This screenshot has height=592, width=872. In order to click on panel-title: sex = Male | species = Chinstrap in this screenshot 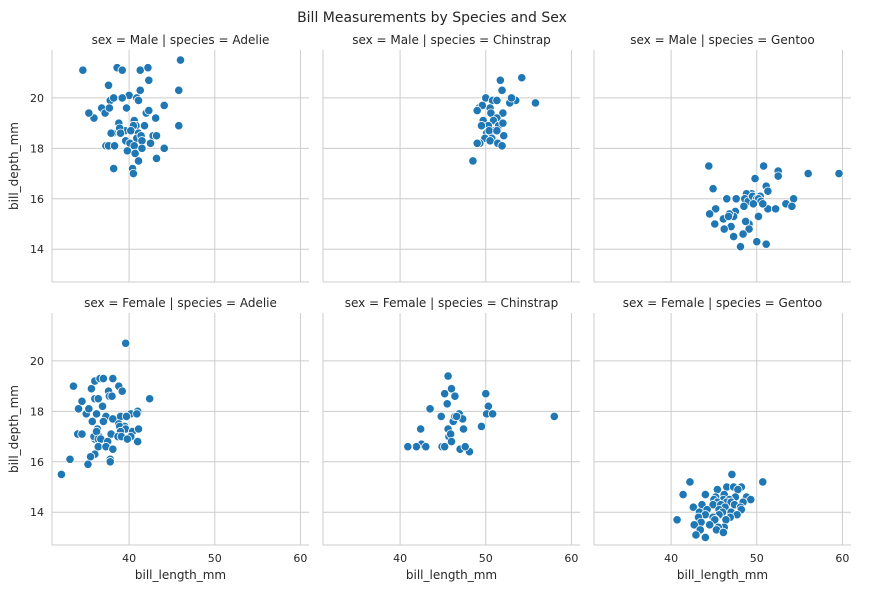, I will do `click(451, 40)`.